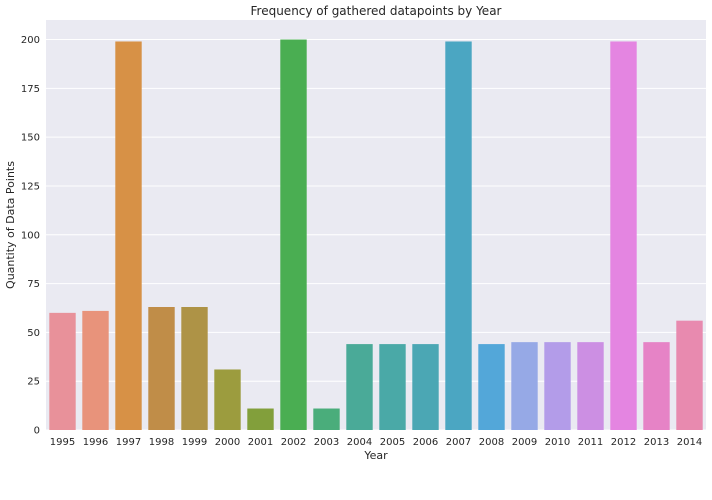 This screenshot has height=500, width=712. What do you see at coordinates (30, 235) in the screenshot?
I see `y-tick-label: 100` at bounding box center [30, 235].